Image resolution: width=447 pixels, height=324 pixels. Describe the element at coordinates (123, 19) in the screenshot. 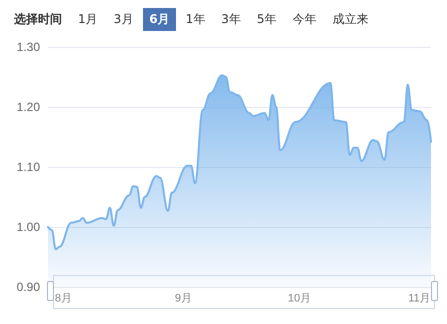

I see `text: 3月` at that location.